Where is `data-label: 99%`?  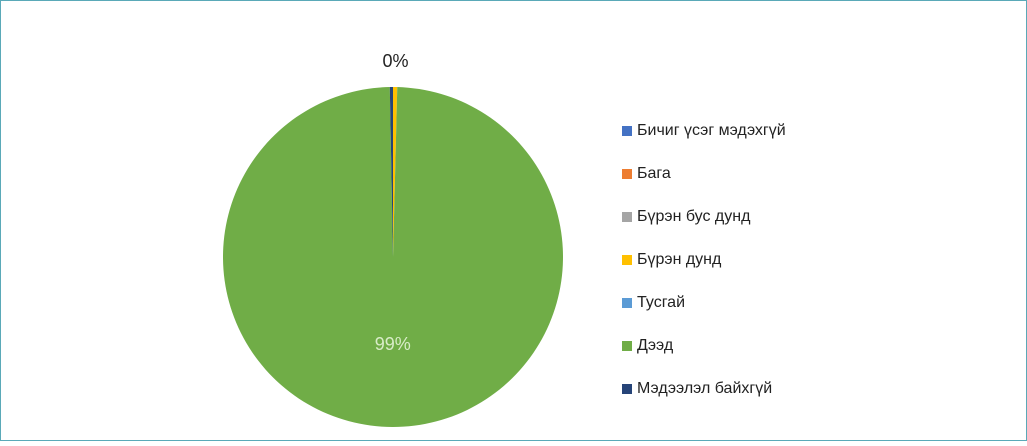
data-label: 99% is located at coordinates (393, 344).